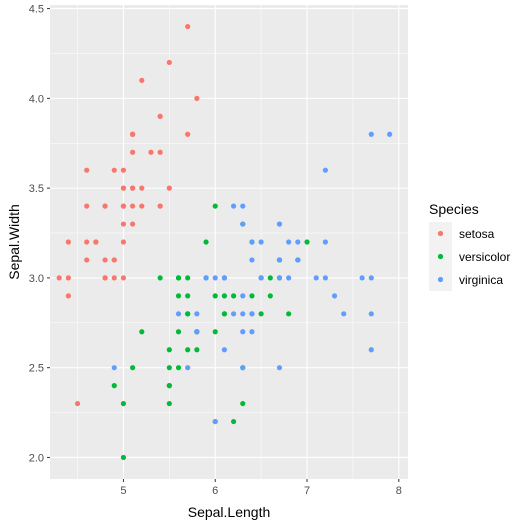  Describe the element at coordinates (399, 491) in the screenshot. I see `x-tick-label: 8` at that location.